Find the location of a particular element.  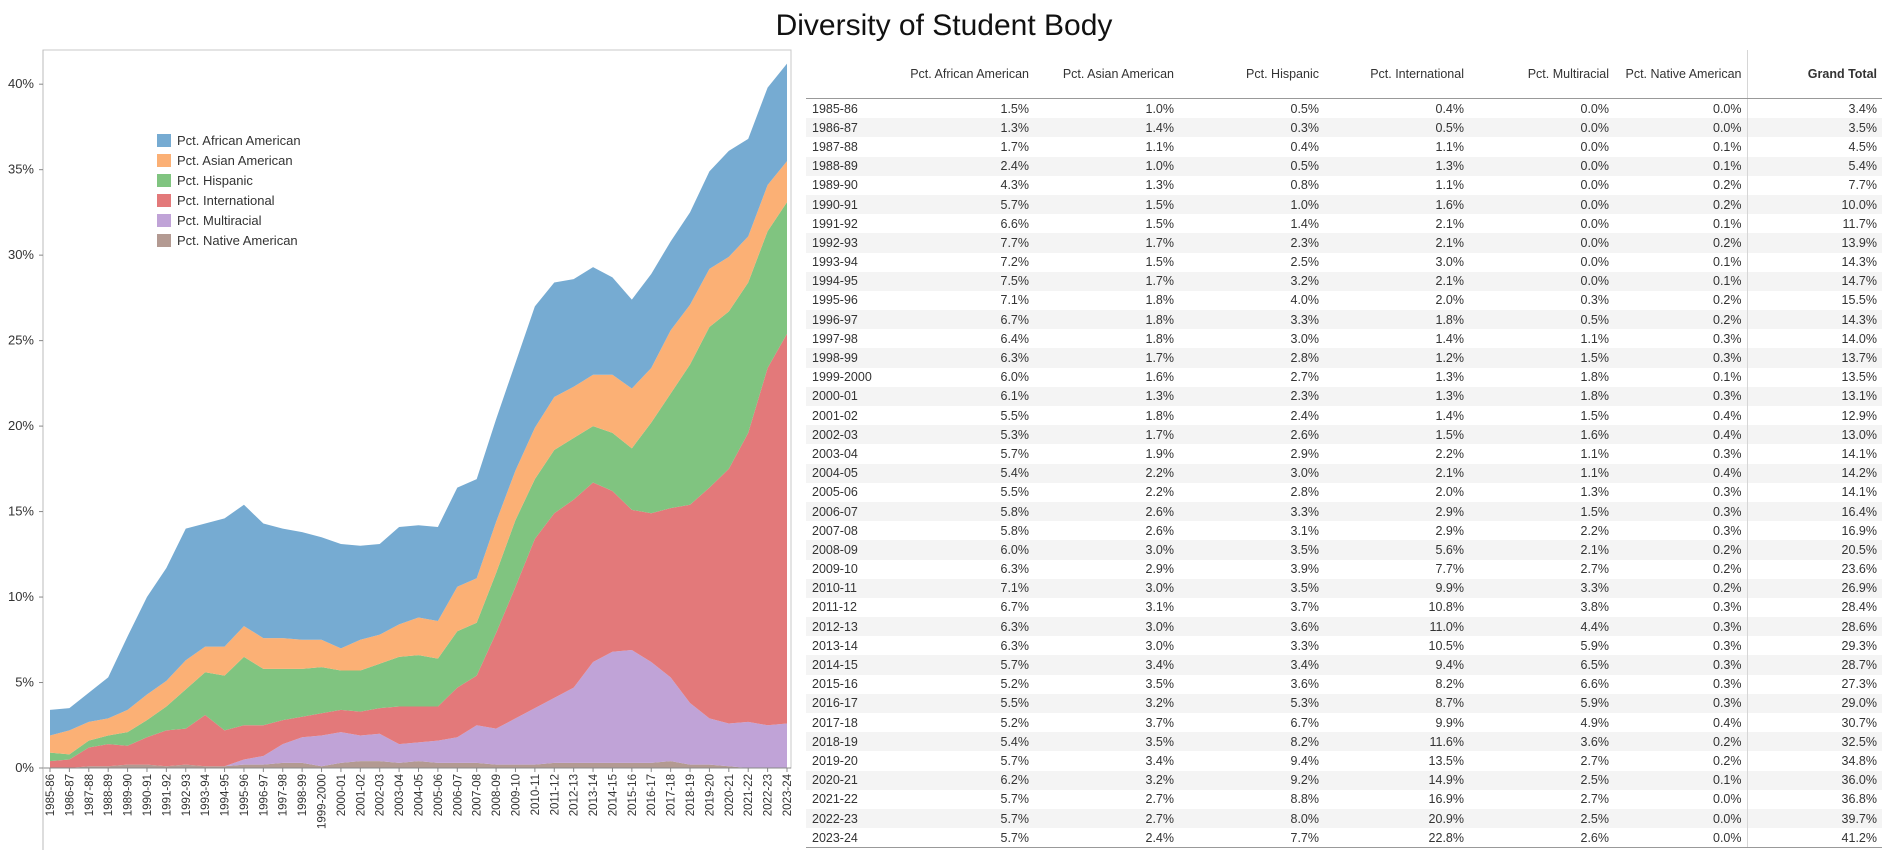

table-cell: 3.2% is located at coordinates (1251, 281).